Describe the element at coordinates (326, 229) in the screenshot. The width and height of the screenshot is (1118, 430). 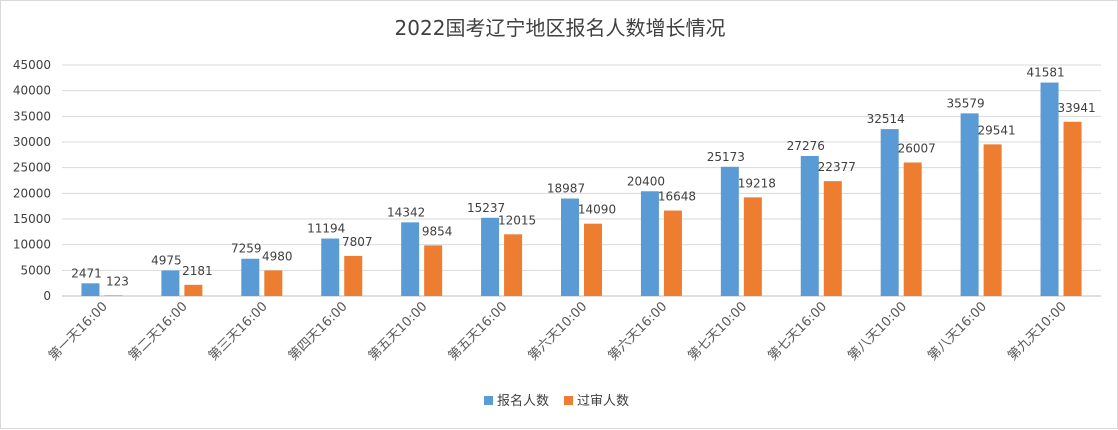
I see `data-label: 11194` at that location.